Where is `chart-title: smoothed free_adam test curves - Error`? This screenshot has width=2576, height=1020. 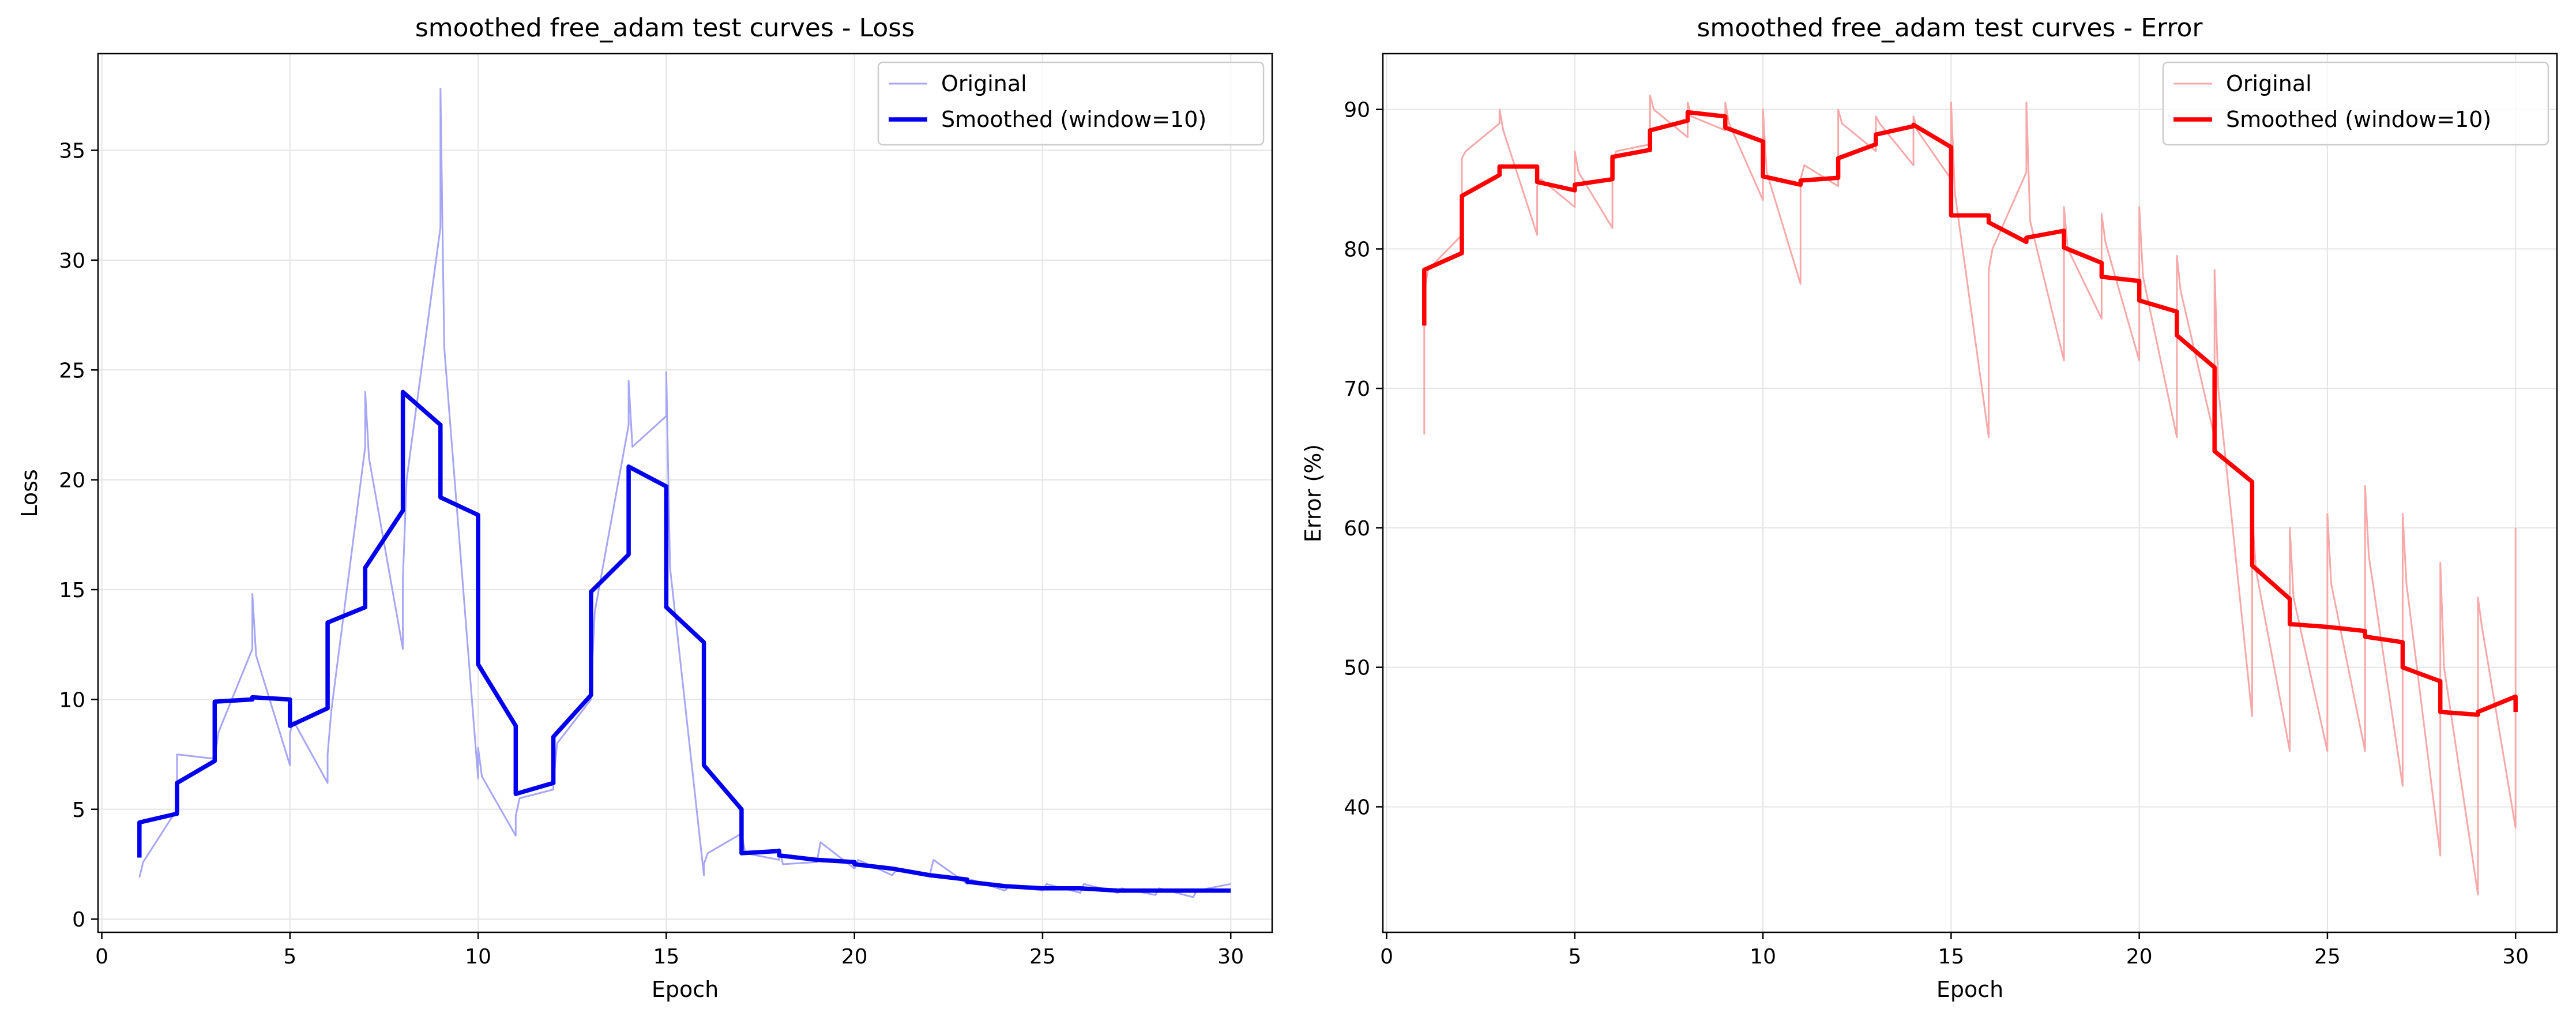
chart-title: smoothed free_adam test curves - Error is located at coordinates (1950, 28).